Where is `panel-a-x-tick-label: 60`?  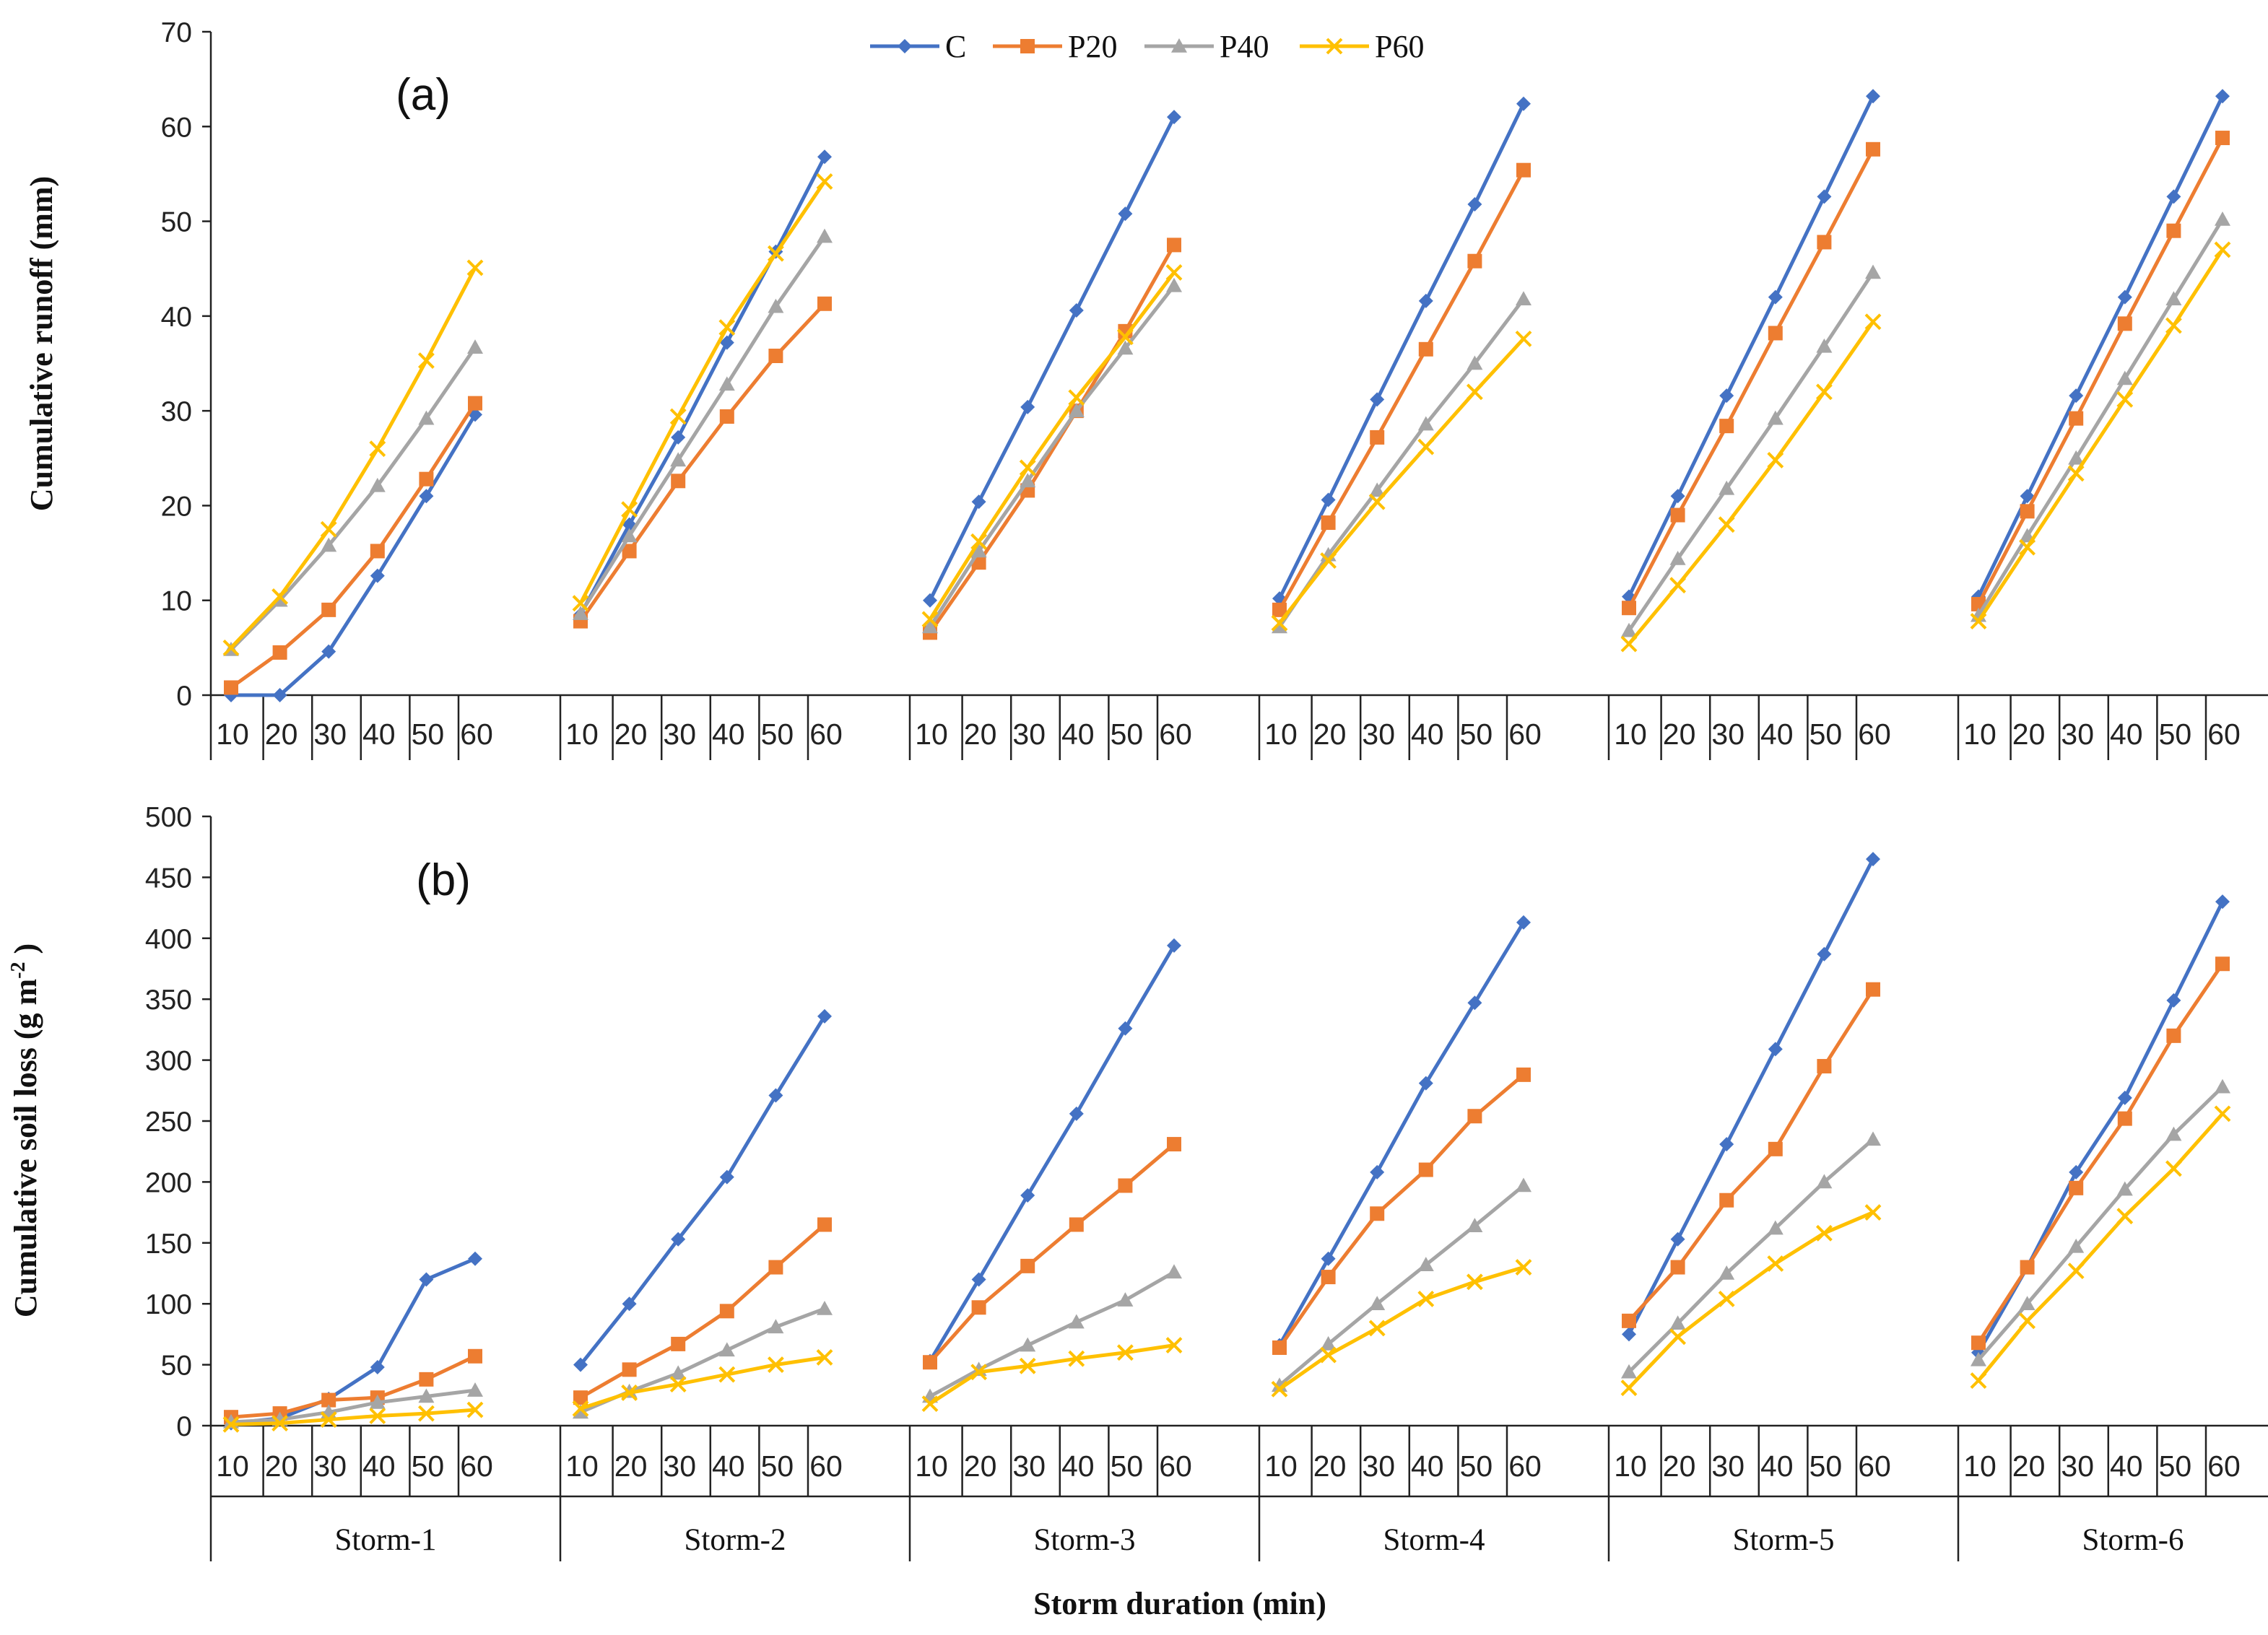 panel-a-x-tick-label: 60 is located at coordinates (1874, 734).